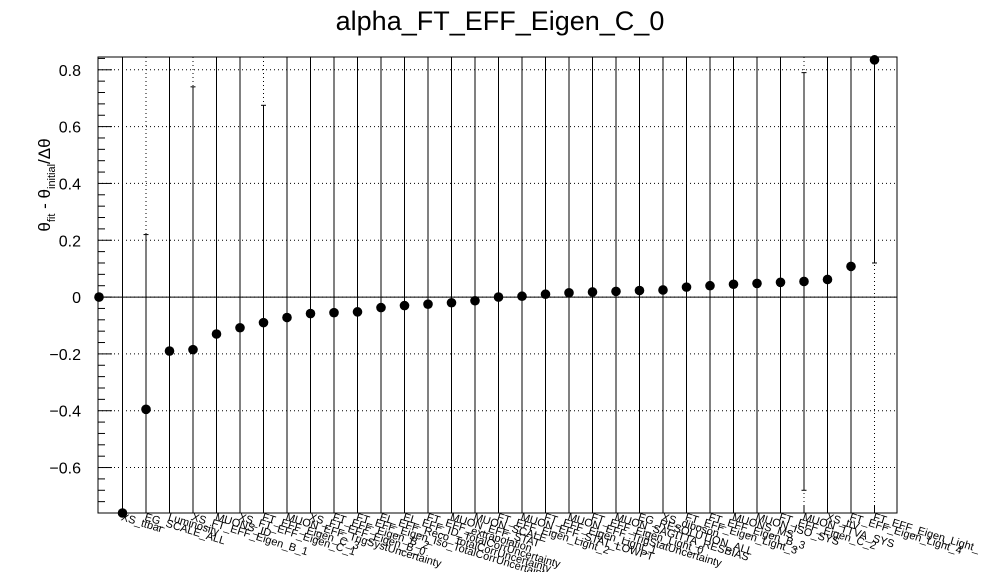 The width and height of the screenshot is (996, 572). What do you see at coordinates (76, 298) in the screenshot?
I see `y-tick-label: 0` at bounding box center [76, 298].